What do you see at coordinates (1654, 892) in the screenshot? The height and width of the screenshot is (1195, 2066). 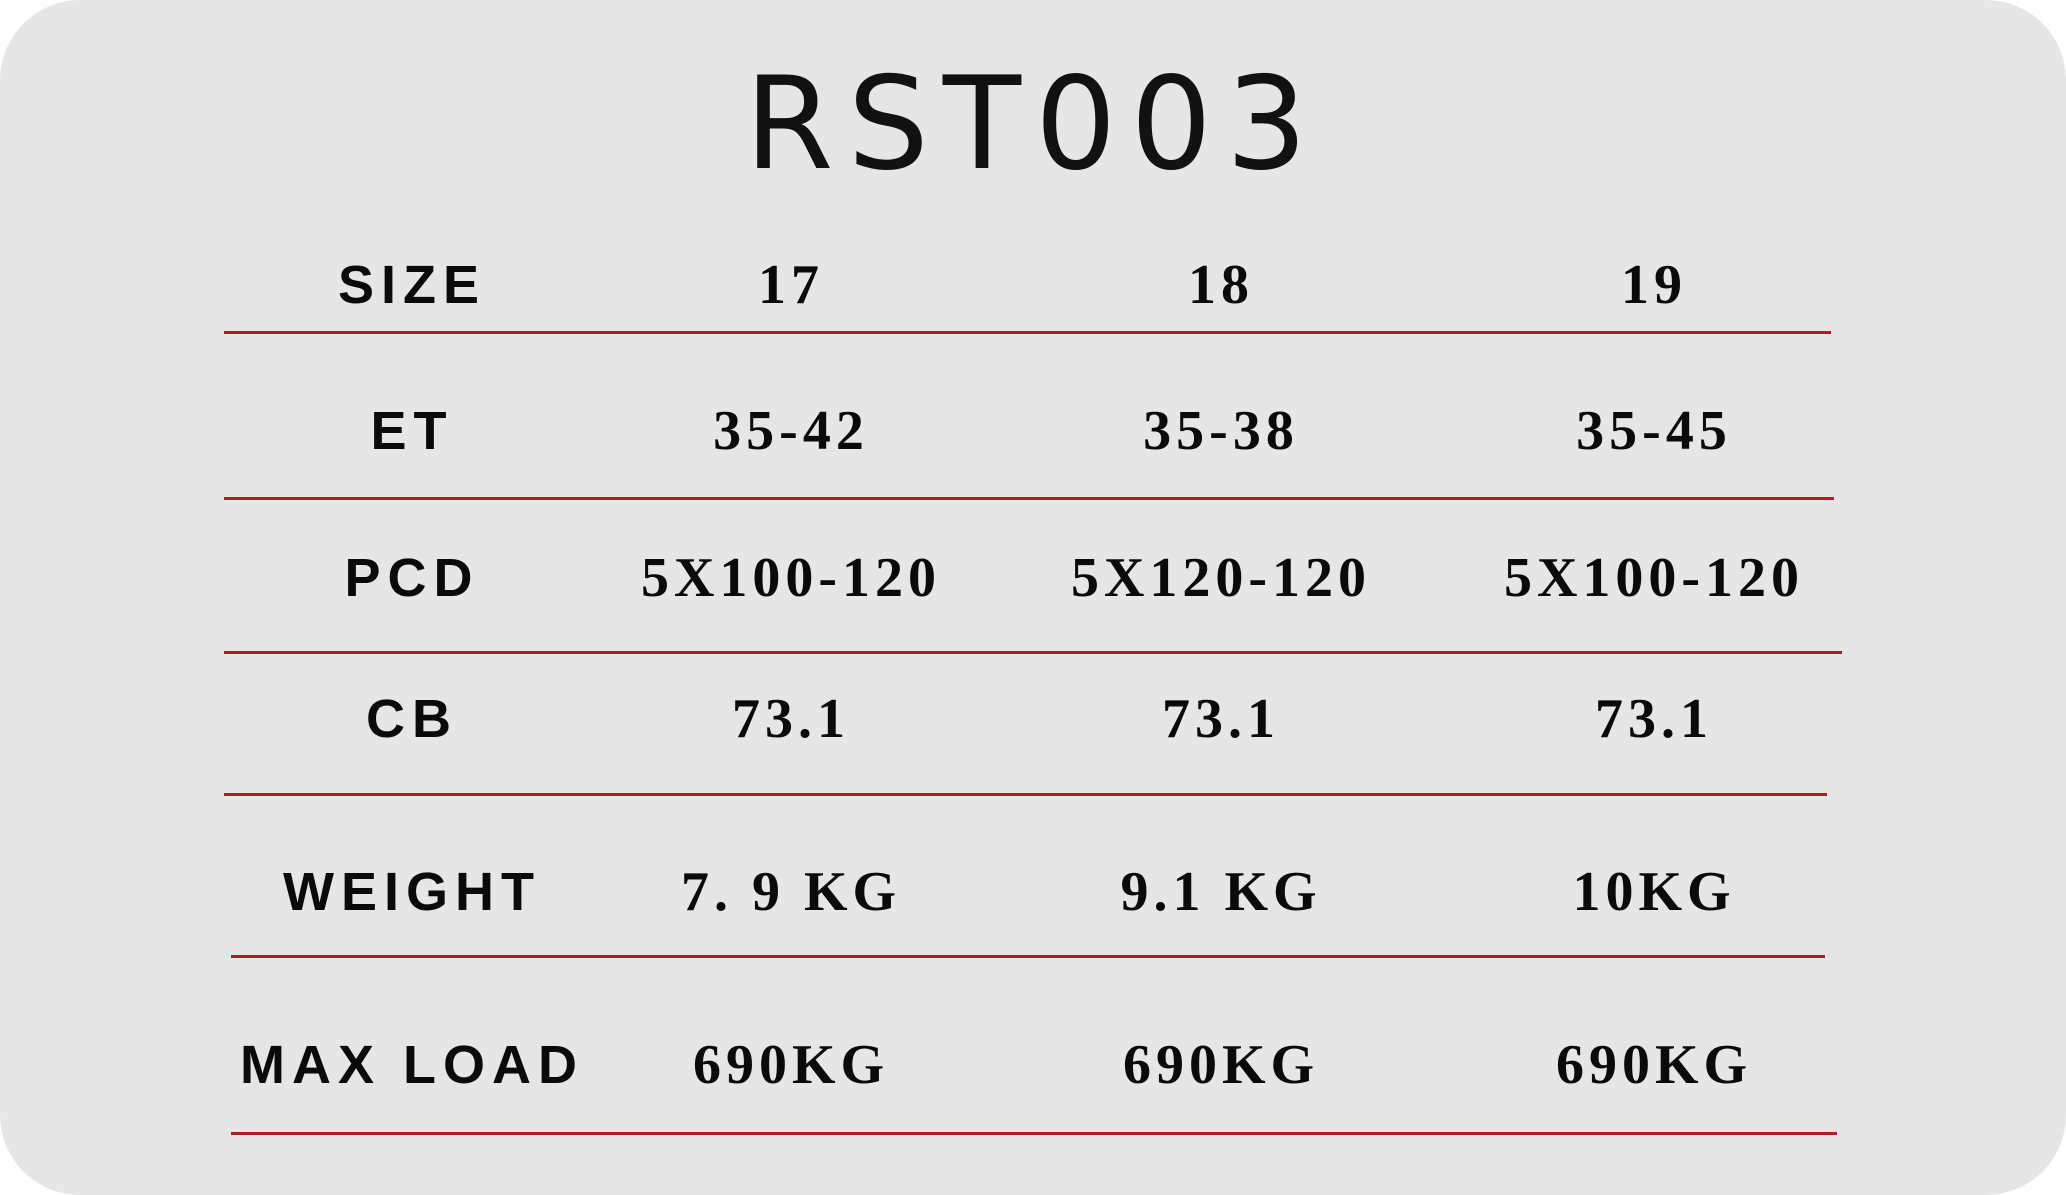 I see `value-cell-weight: 10KG` at bounding box center [1654, 892].